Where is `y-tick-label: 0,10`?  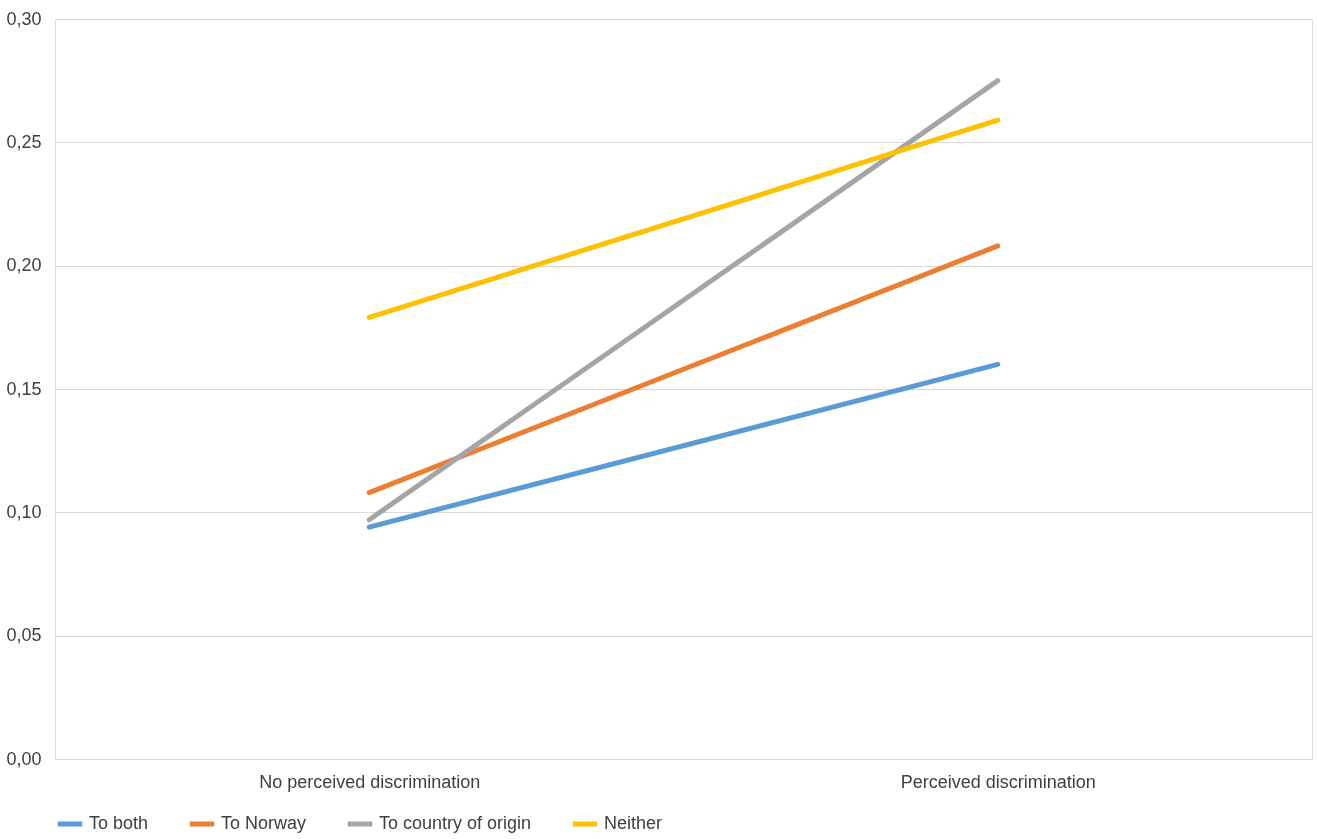
y-tick-label: 0,10 is located at coordinates (24, 511).